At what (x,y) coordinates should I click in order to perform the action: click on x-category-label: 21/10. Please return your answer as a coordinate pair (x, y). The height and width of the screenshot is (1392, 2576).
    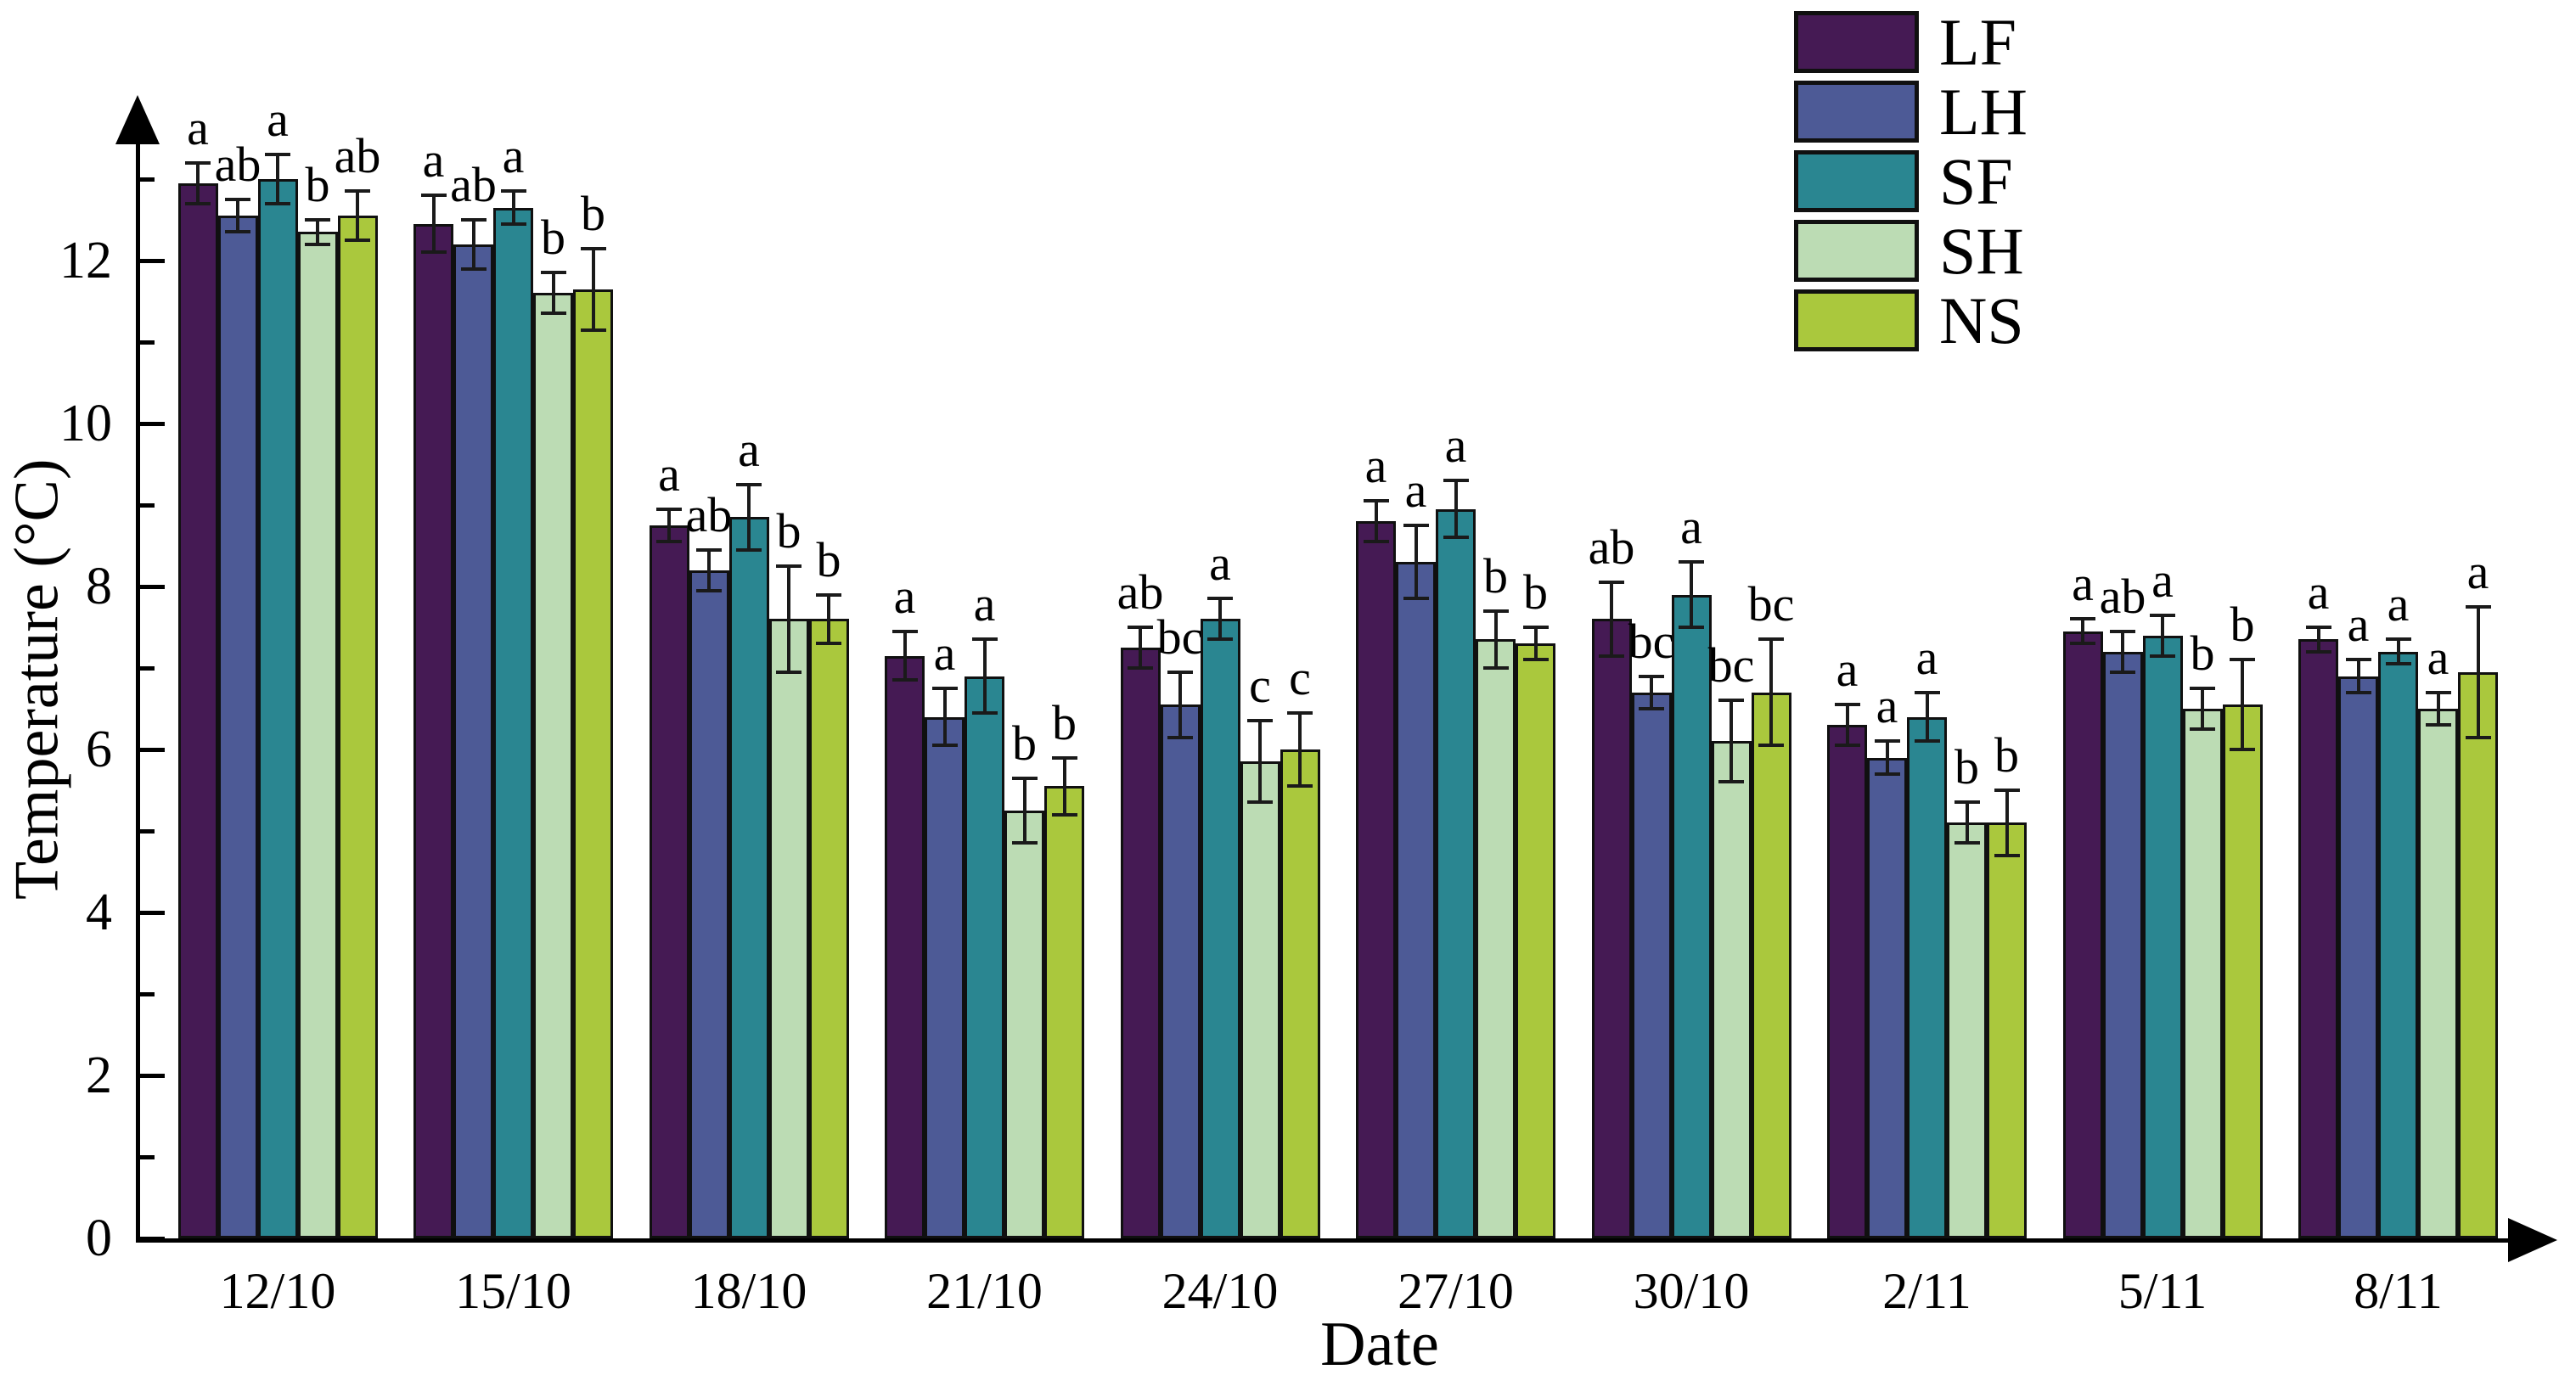
    Looking at the image, I should click on (984, 1291).